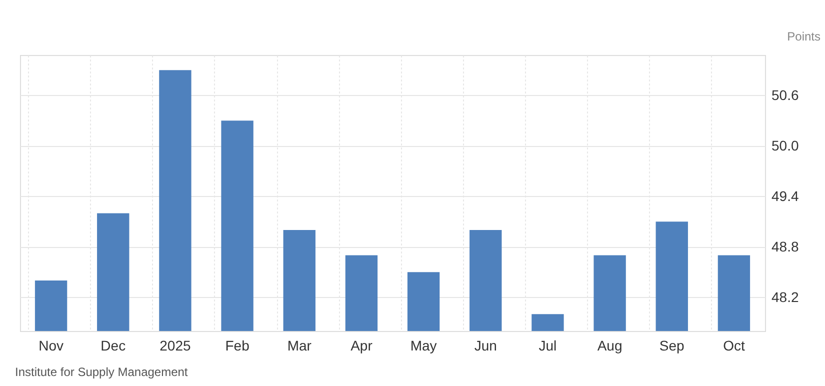 The height and width of the screenshot is (386, 825). I want to click on x-tick-label: Nov, so click(51, 346).